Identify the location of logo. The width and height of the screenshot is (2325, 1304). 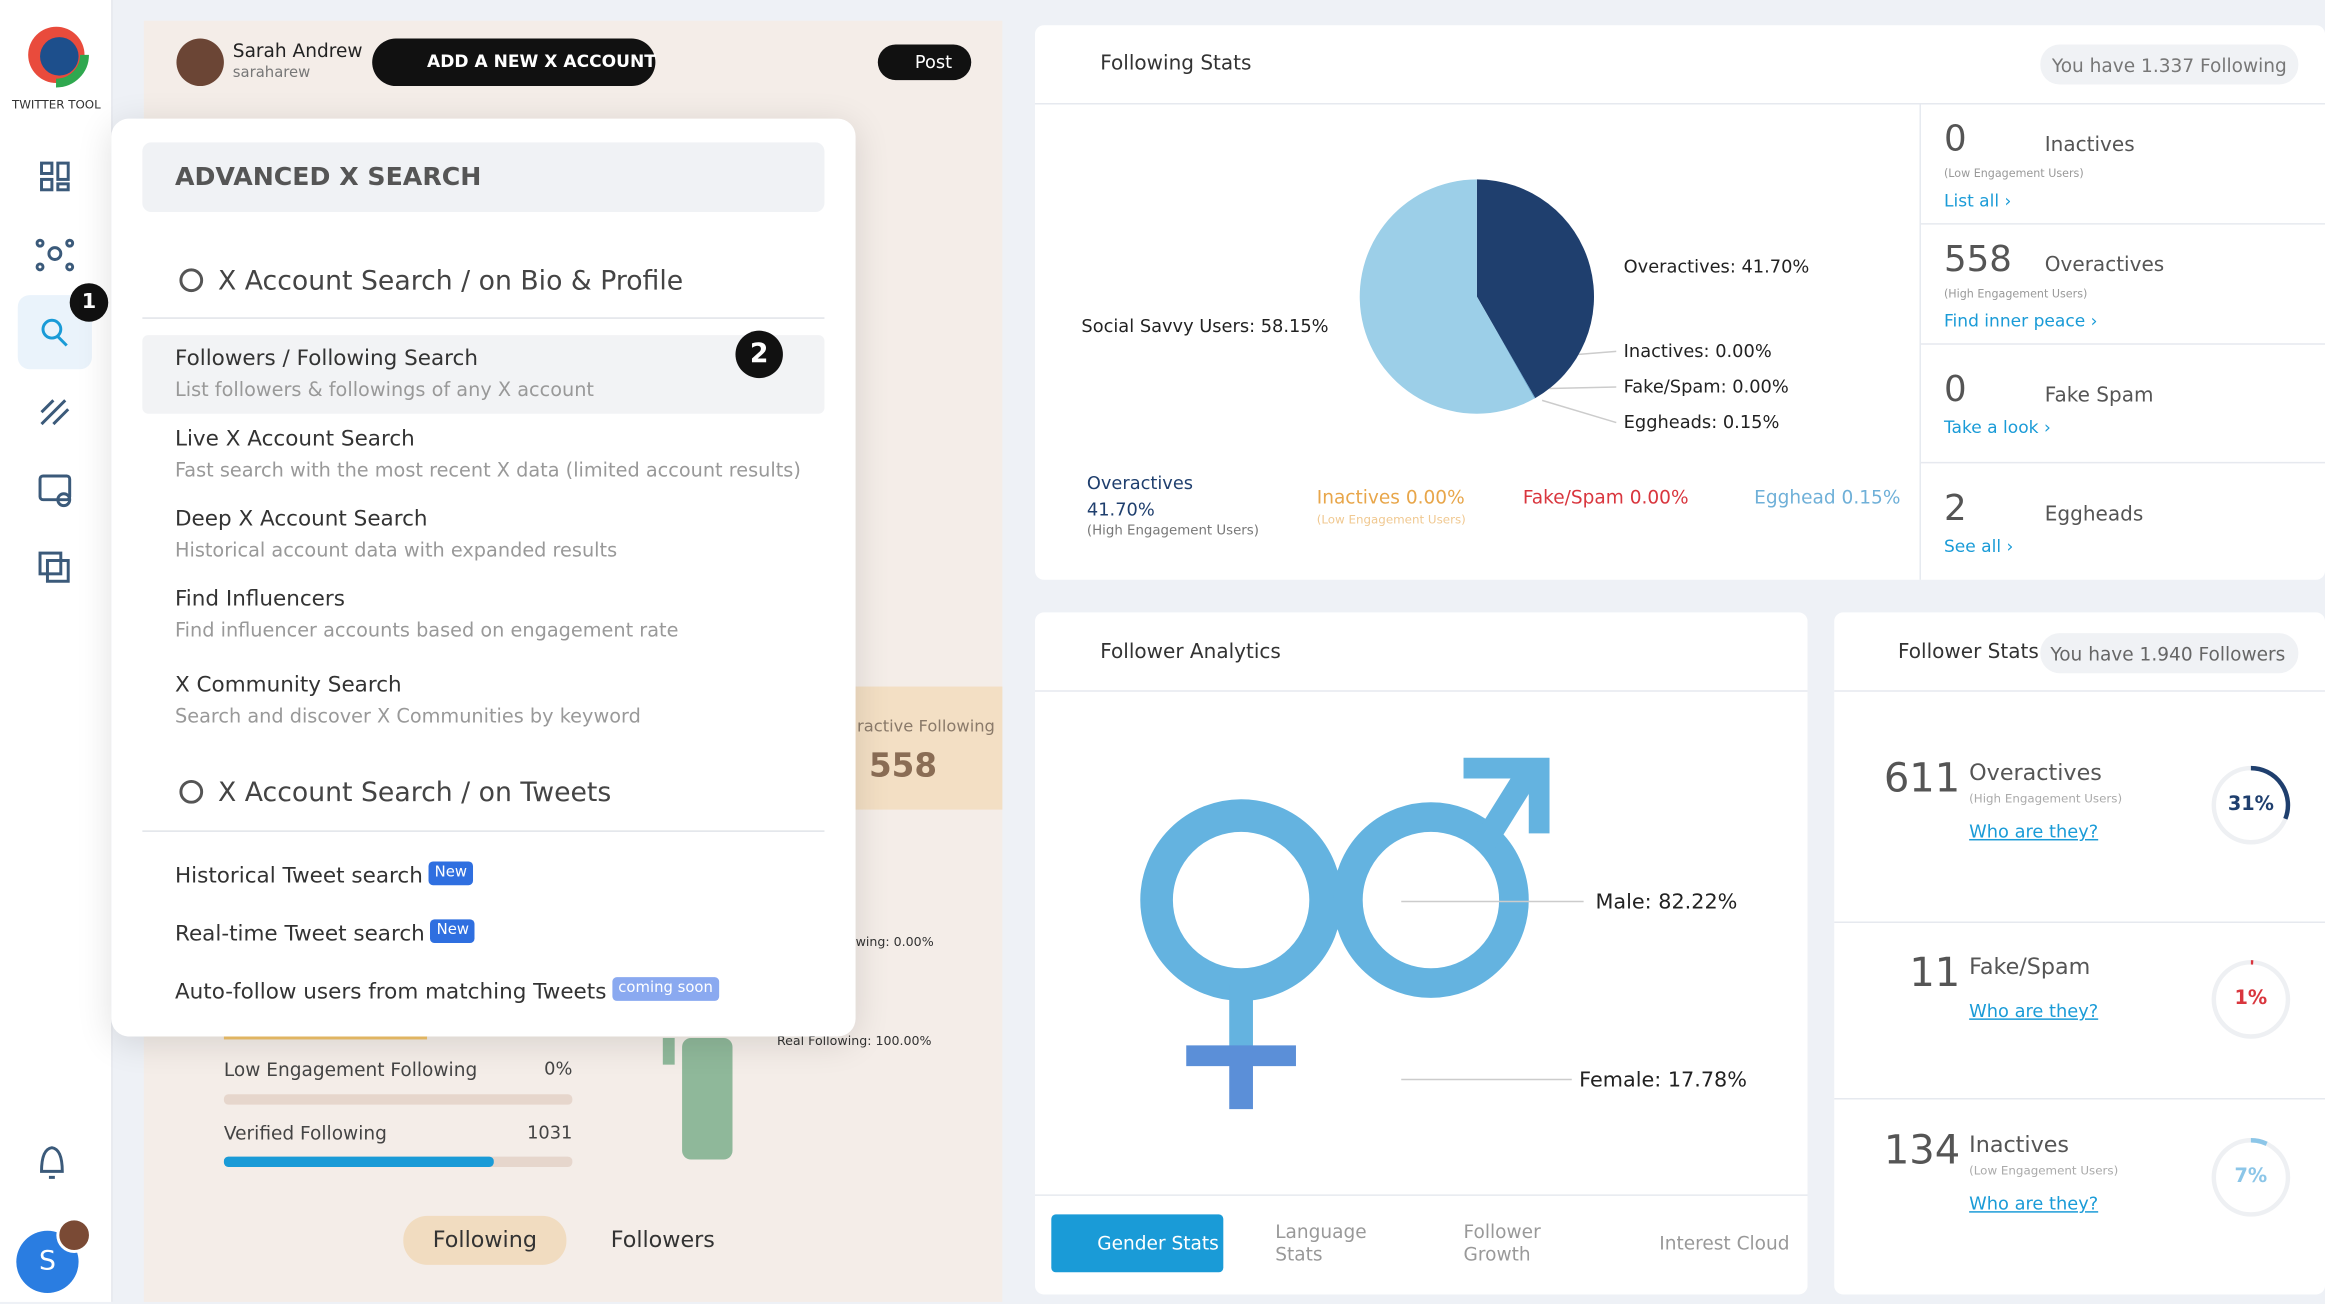
(56, 55).